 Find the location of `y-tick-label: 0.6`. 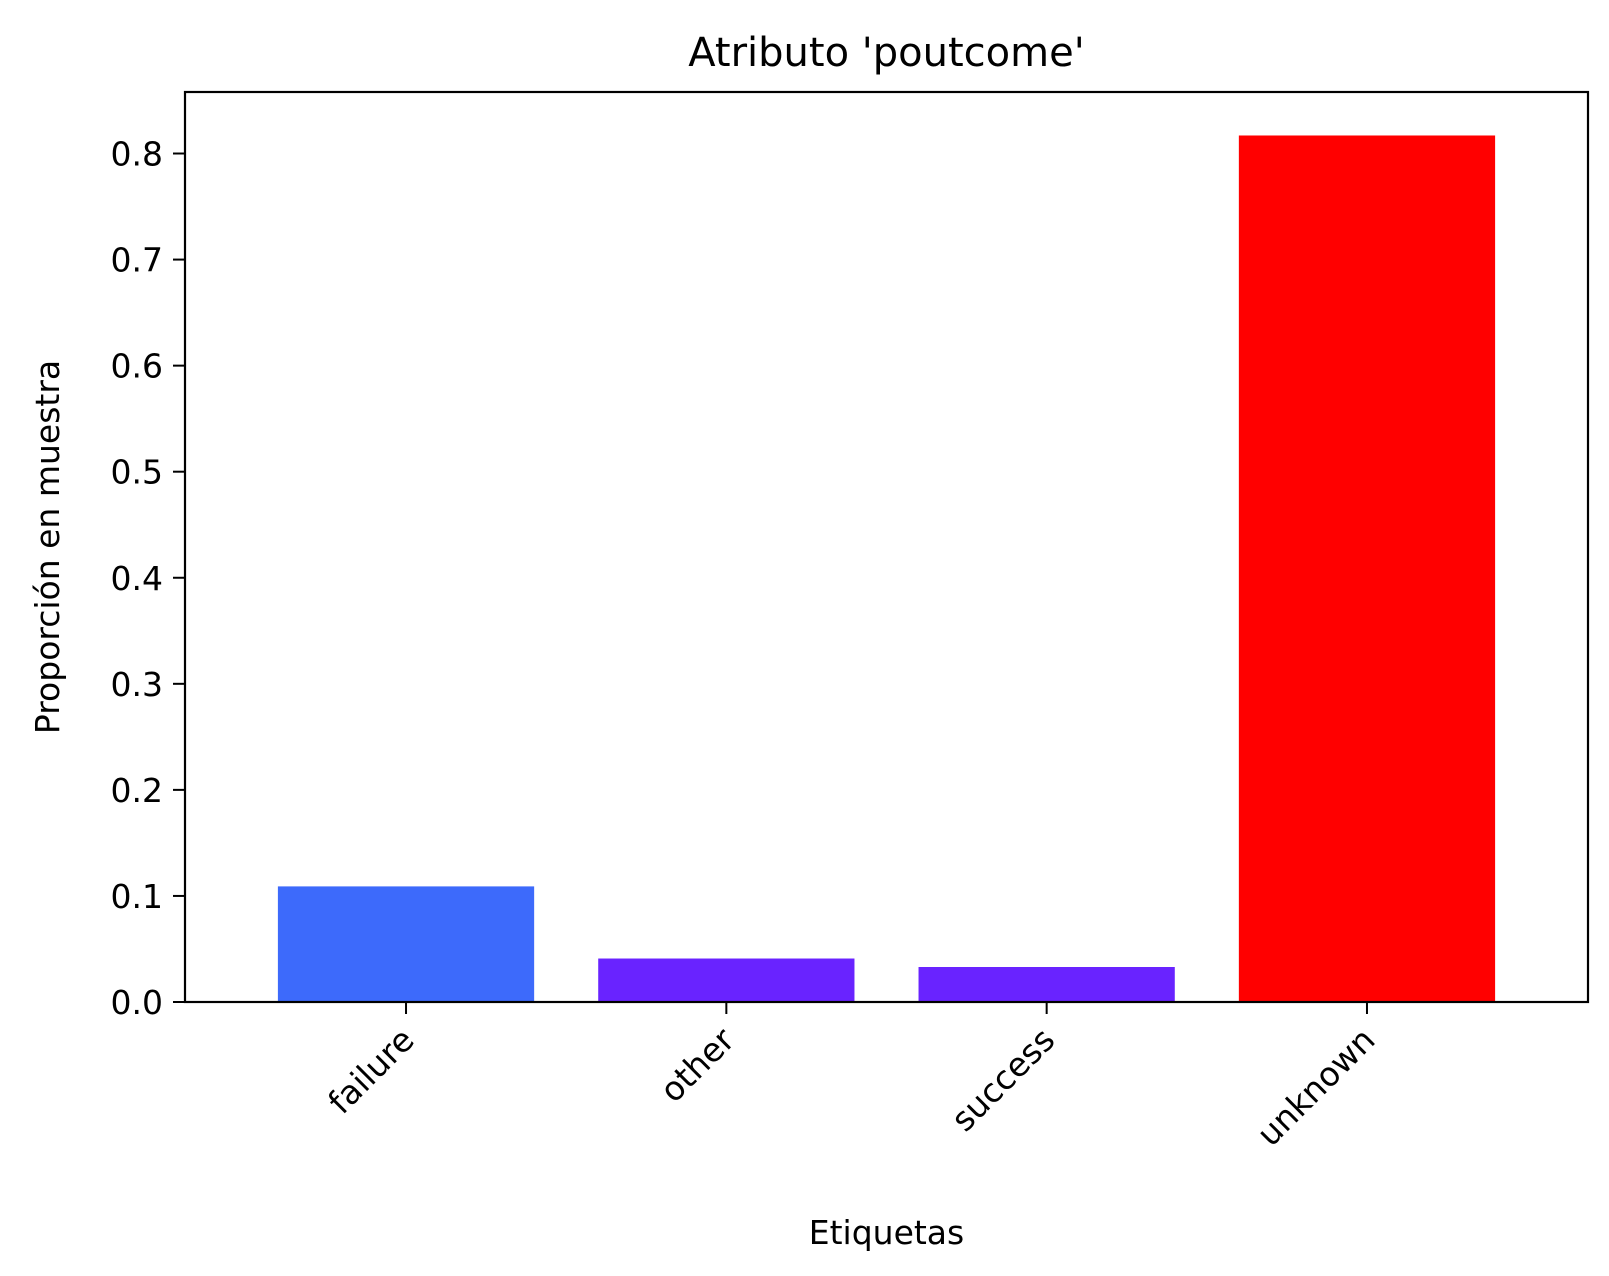

y-tick-label: 0.6 is located at coordinates (137, 366).